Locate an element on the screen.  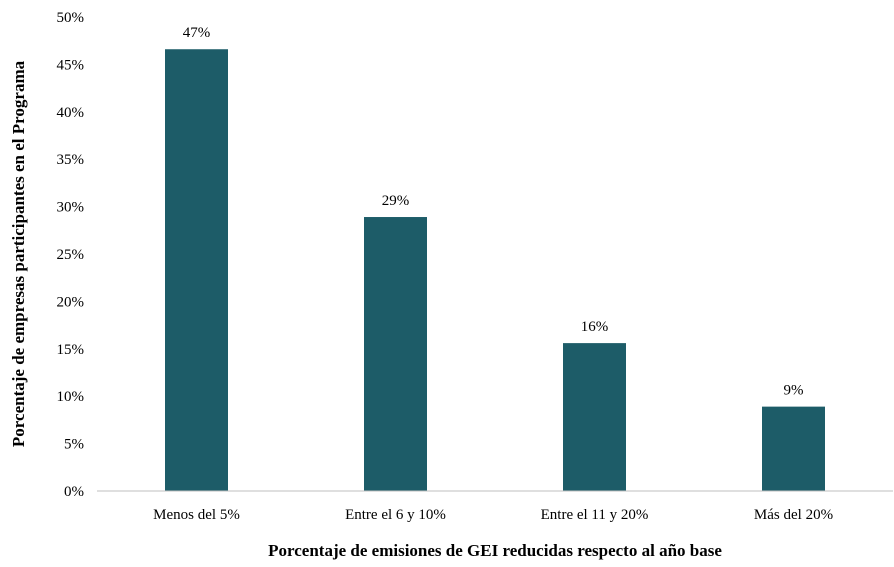
y-tick-label: 0% is located at coordinates (74, 492).